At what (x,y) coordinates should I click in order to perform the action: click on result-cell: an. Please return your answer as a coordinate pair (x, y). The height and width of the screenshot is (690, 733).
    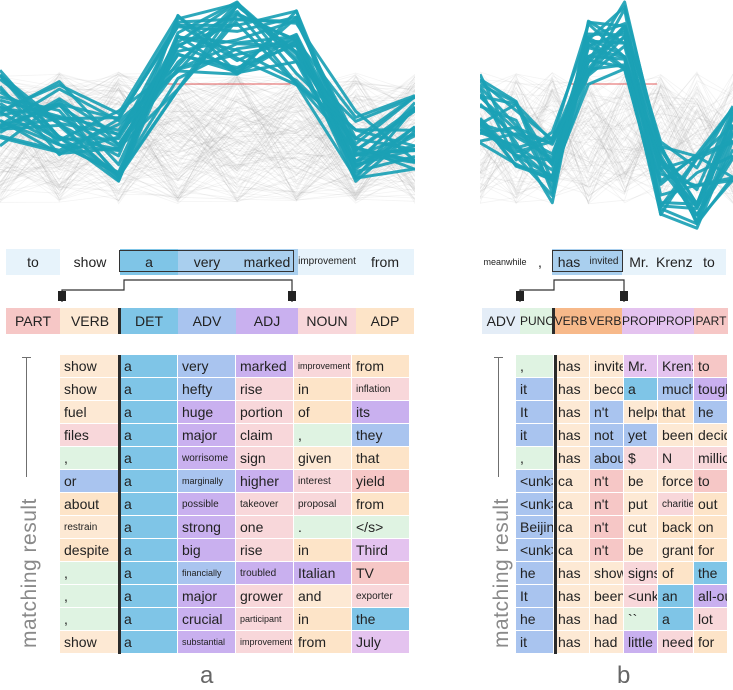
    Looking at the image, I should click on (676, 596).